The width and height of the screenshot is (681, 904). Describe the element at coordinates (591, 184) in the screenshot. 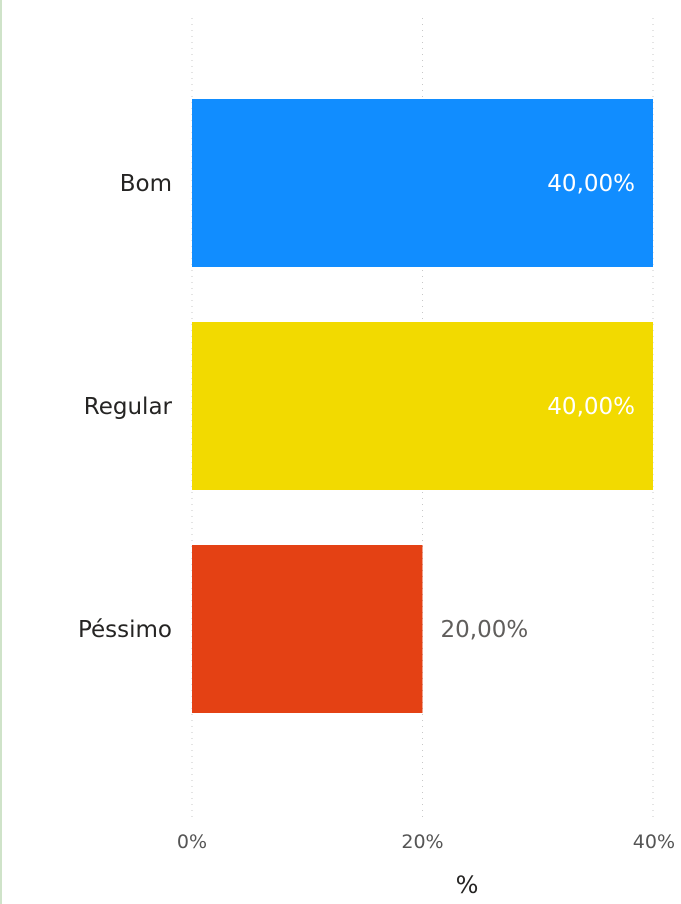

I see `data-label-0: 40,00%` at that location.